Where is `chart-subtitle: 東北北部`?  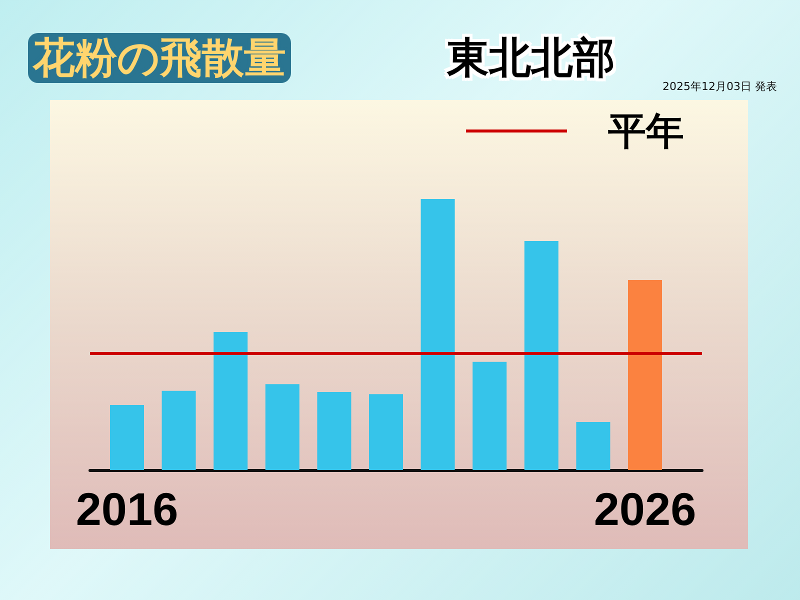 chart-subtitle: 東北北部 is located at coordinates (531, 58).